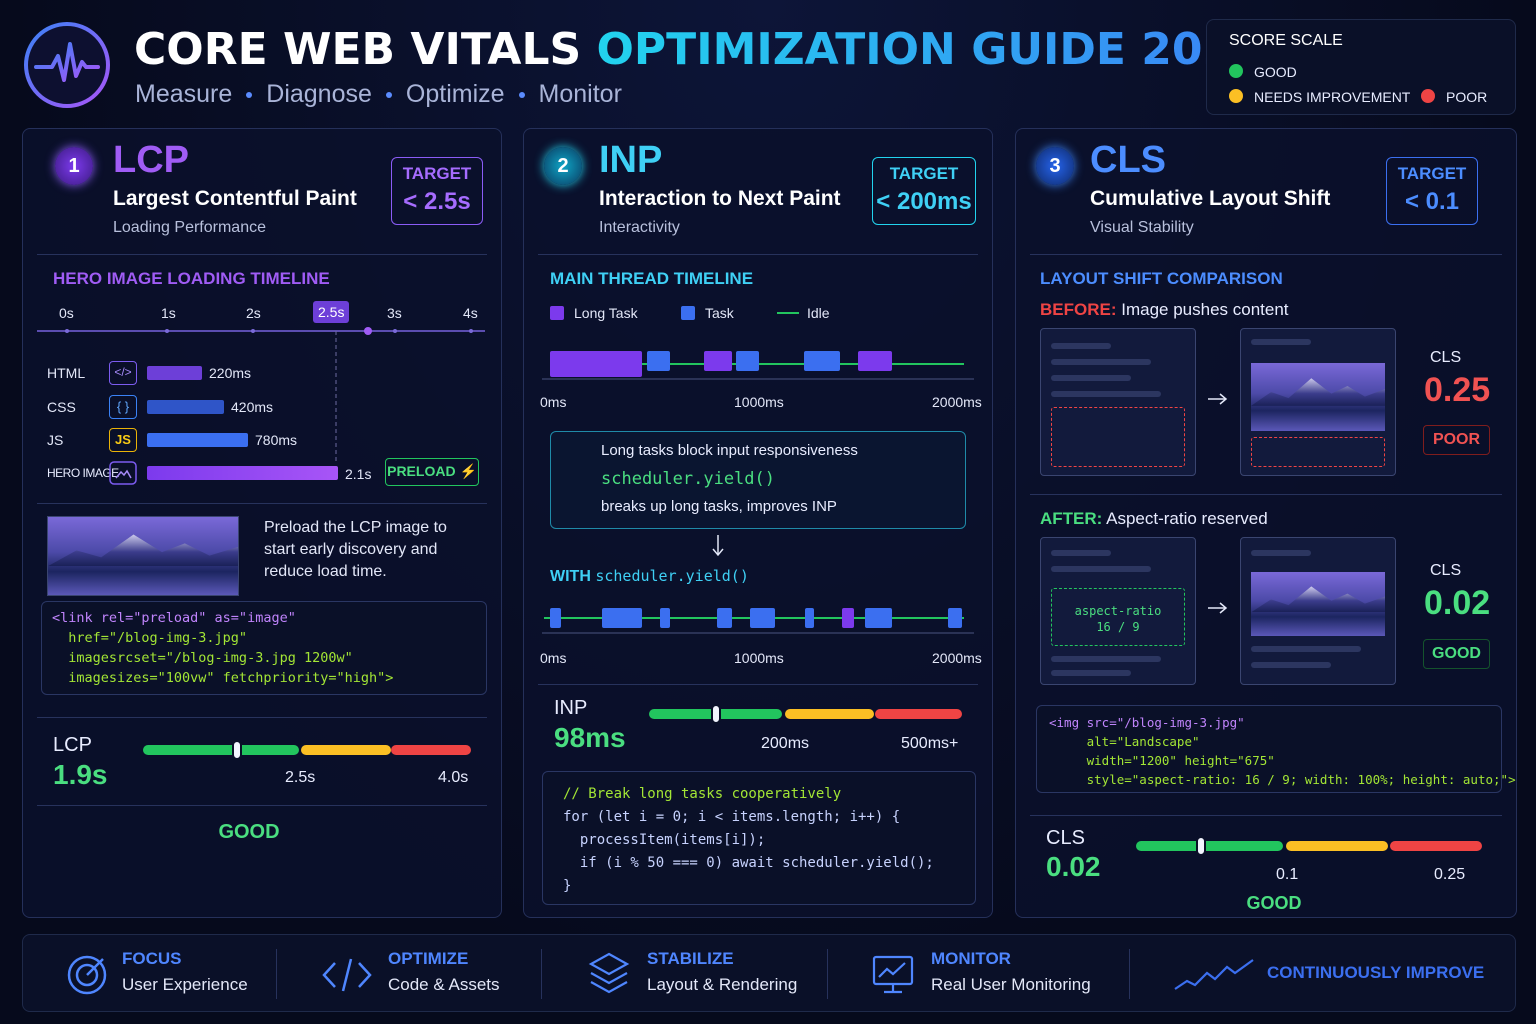 The width and height of the screenshot is (1536, 1024). What do you see at coordinates (319, 94) in the screenshot?
I see `tag: Diagnose` at bounding box center [319, 94].